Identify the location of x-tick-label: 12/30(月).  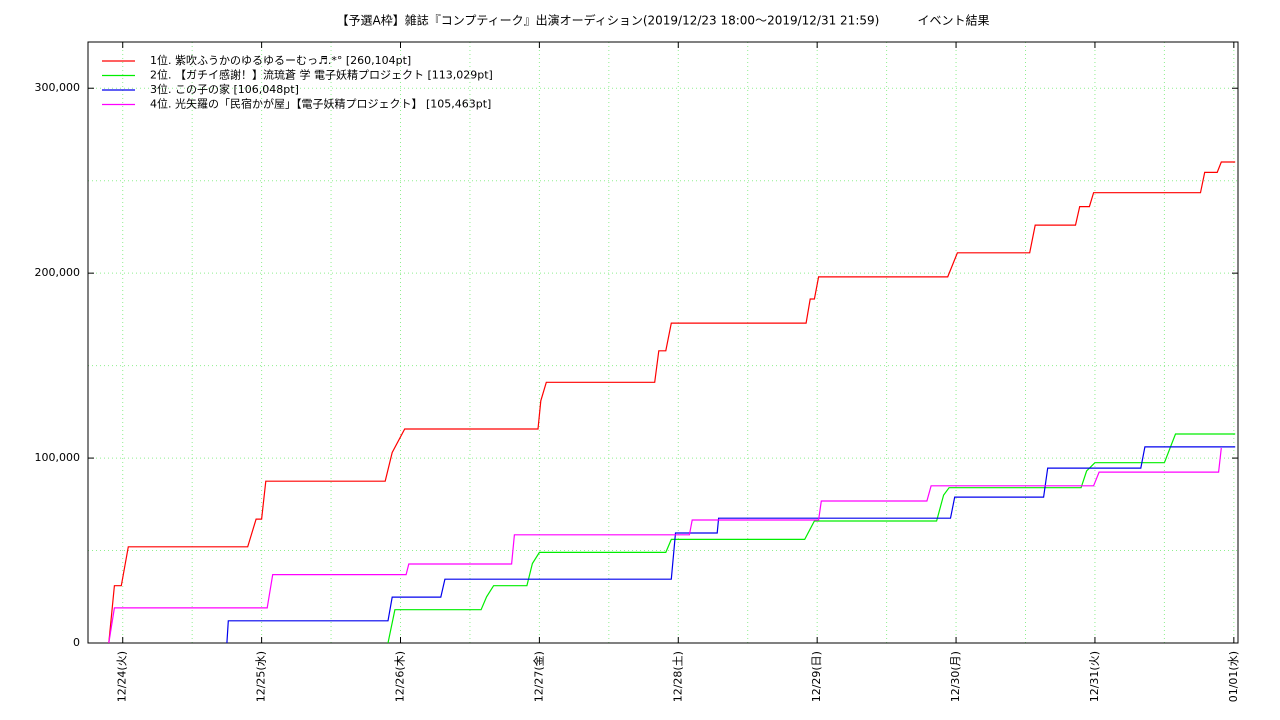
(955, 676).